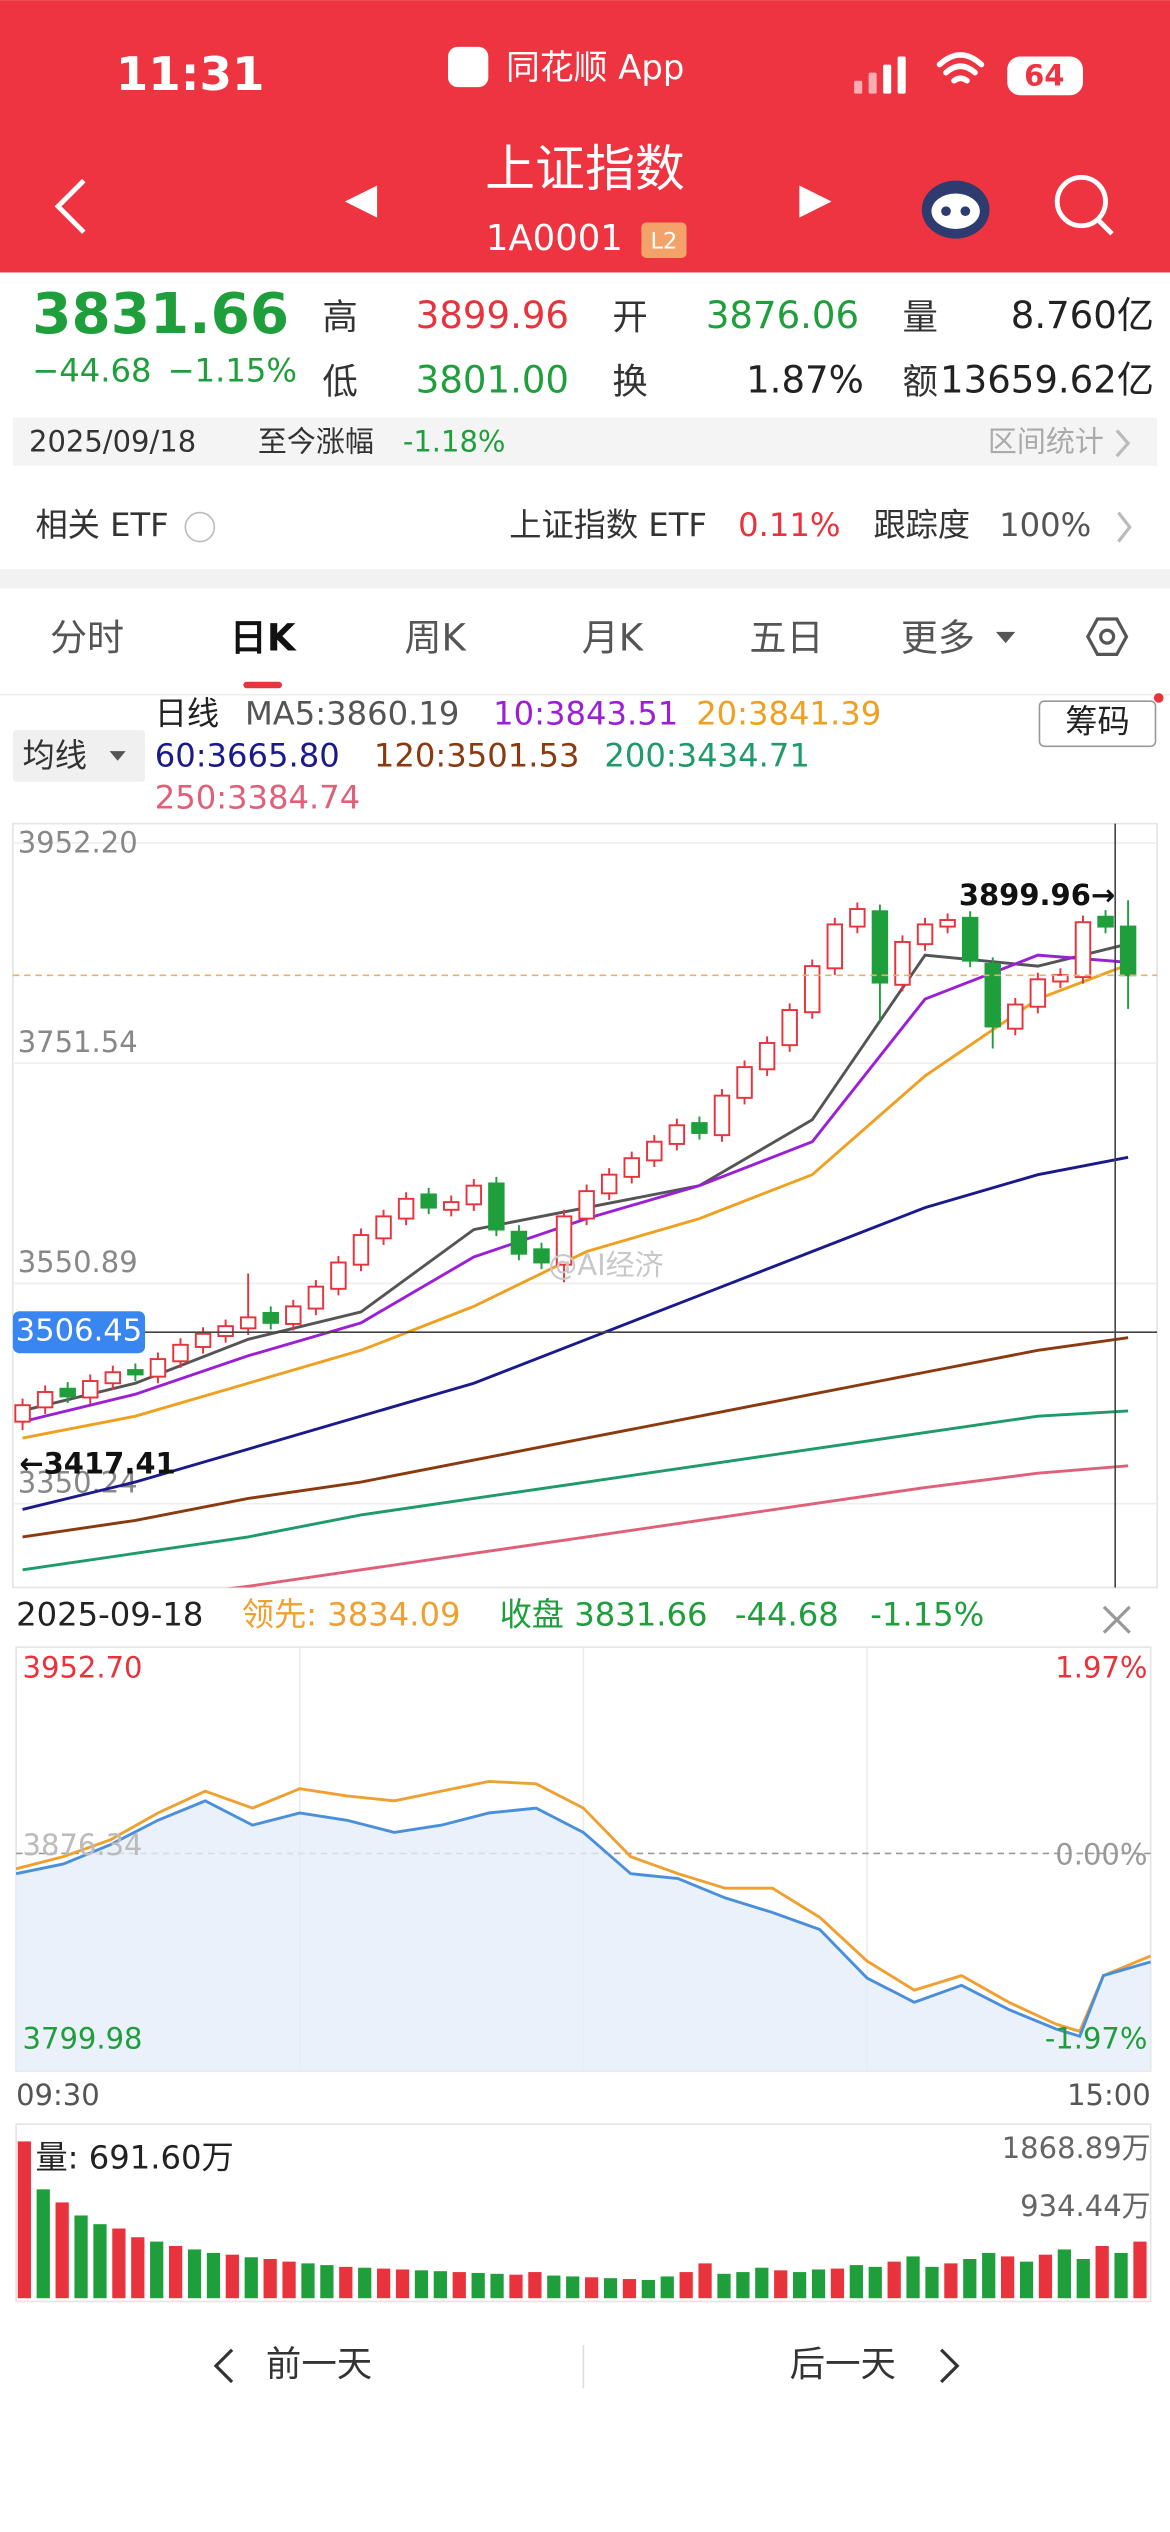 This screenshot has height=2532, width=1170. Describe the element at coordinates (707, 756) in the screenshot. I see `ma-label: 200:3434.71` at that location.